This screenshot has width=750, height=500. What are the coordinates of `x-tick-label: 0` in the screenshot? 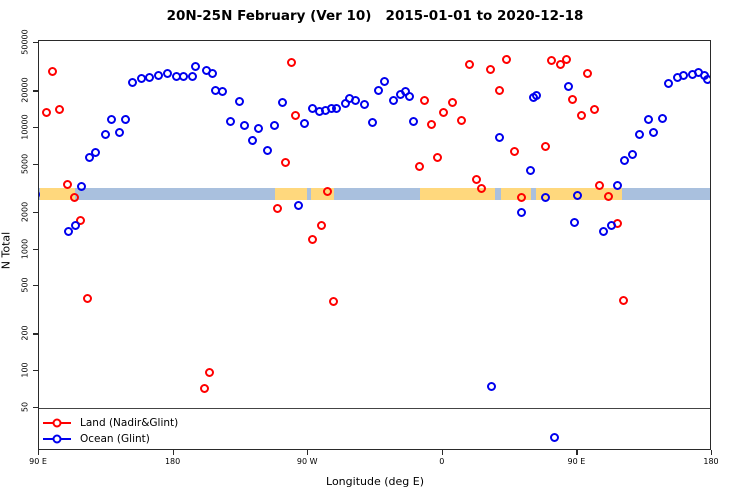 It's located at (442, 461).